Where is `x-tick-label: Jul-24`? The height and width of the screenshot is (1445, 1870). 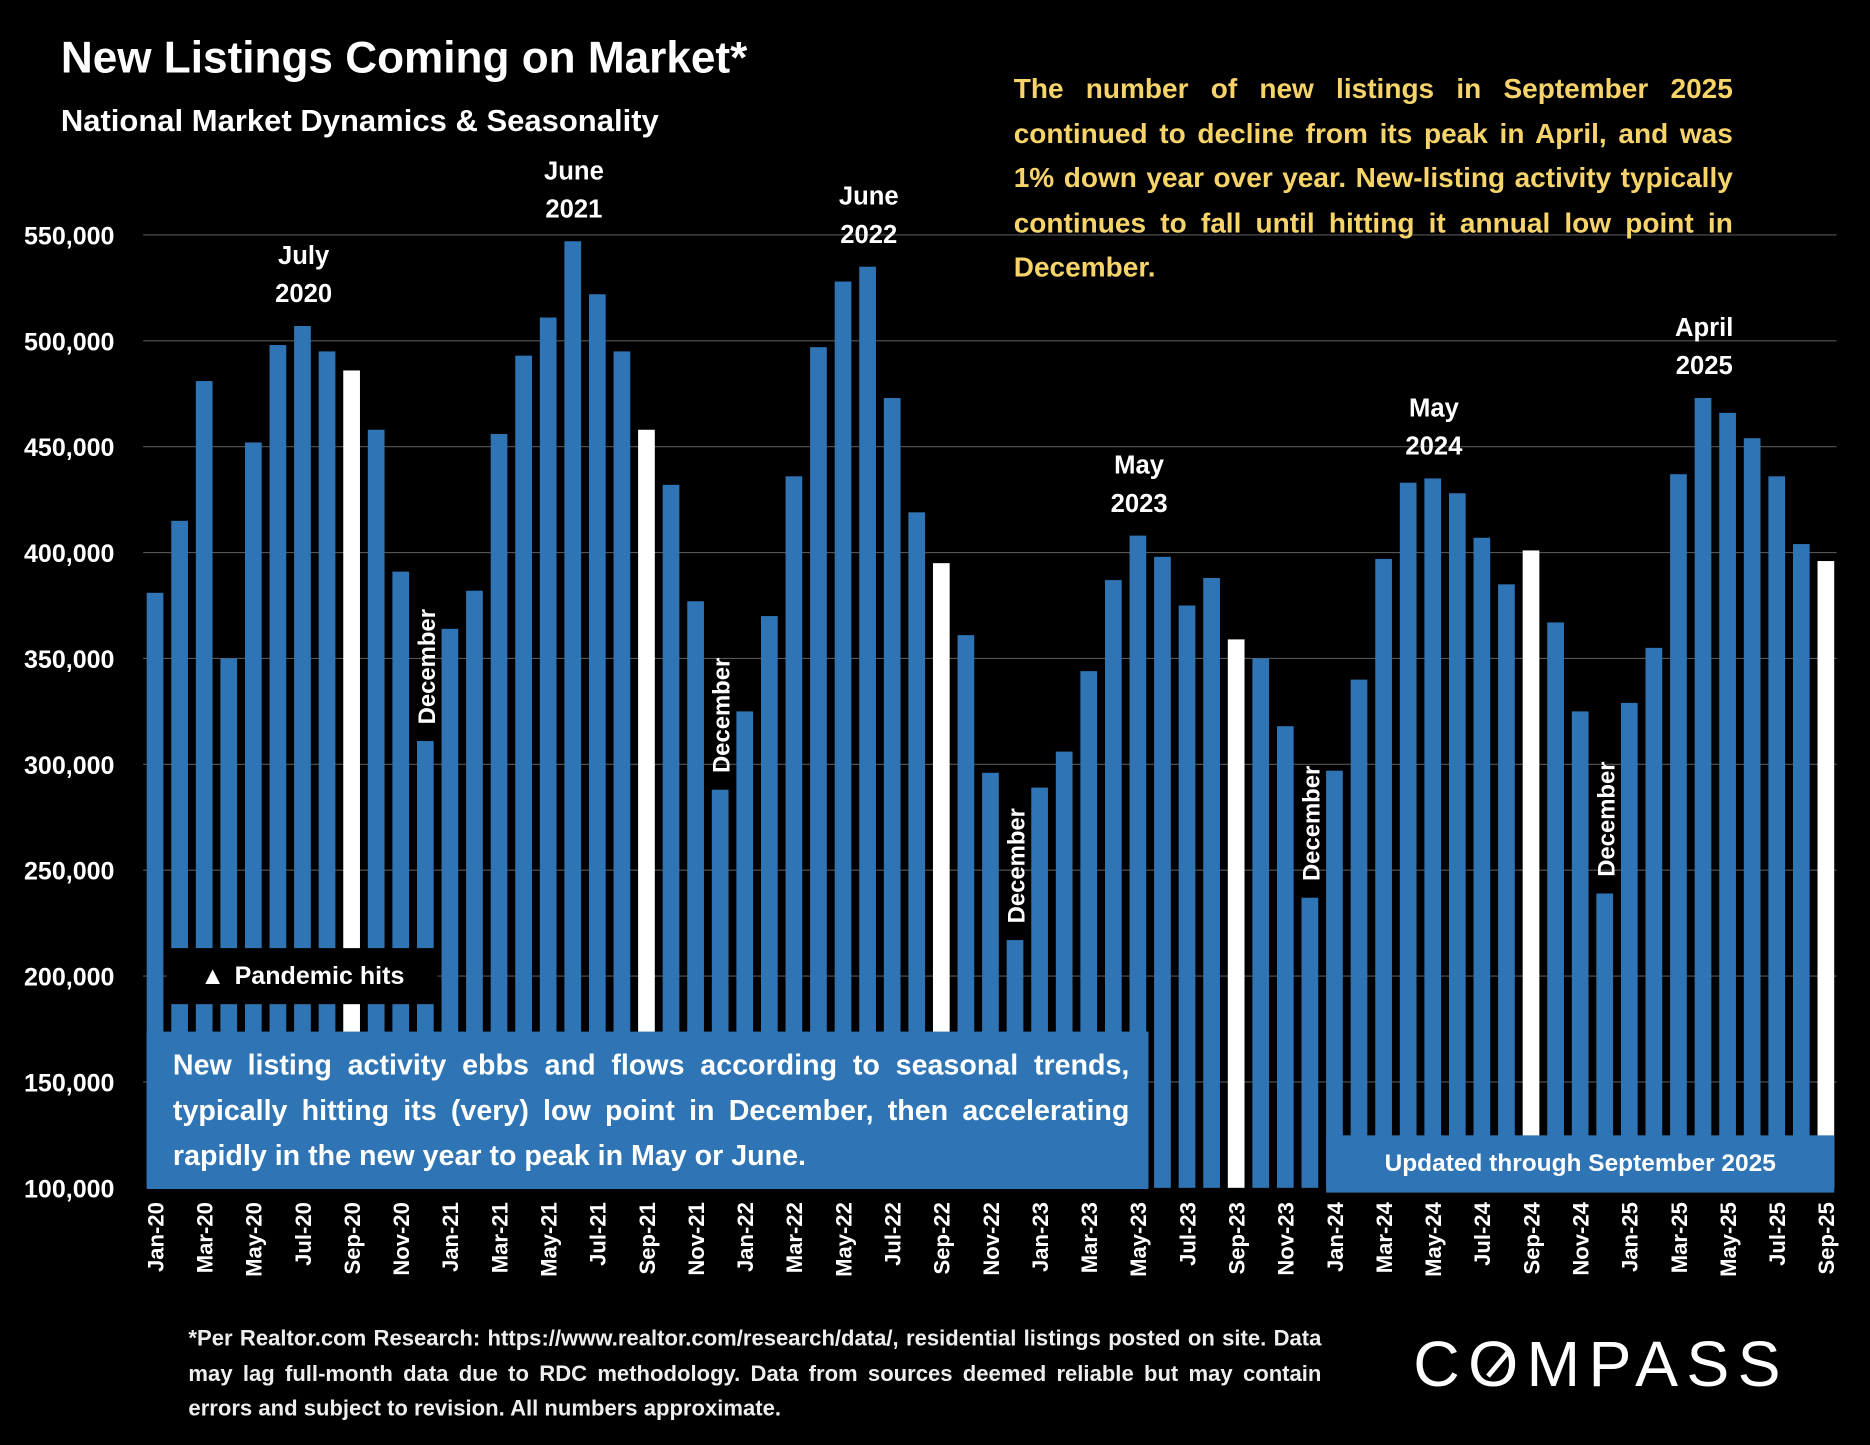
x-tick-label: Jul-24 is located at coordinates (1482, 1233).